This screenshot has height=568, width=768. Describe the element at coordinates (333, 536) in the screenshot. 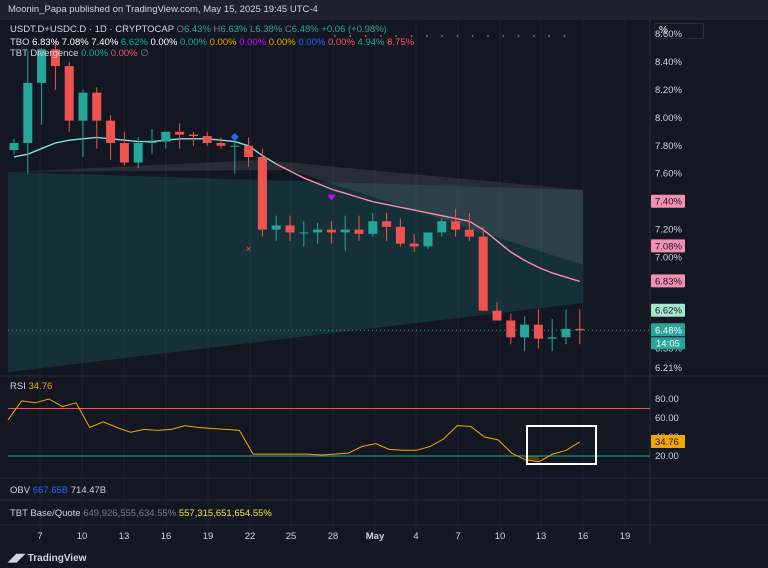

I see `time-tick-label: 28` at that location.